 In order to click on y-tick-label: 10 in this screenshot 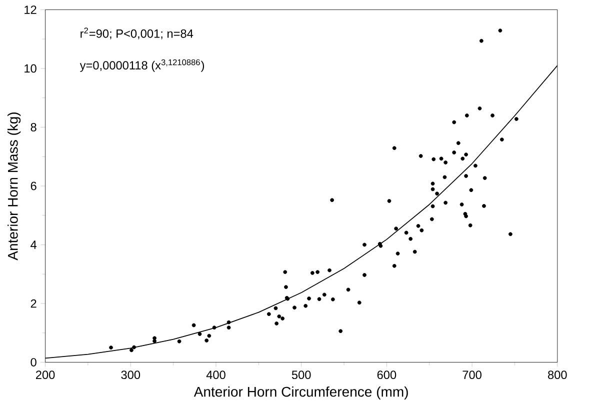, I will do `click(30, 68)`.